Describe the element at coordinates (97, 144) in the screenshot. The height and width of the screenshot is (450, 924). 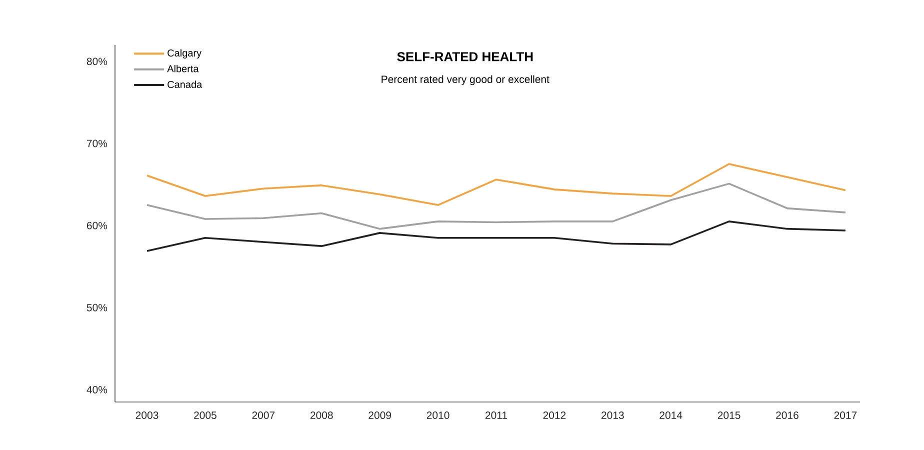
I see `y-tick-label: 70%` at that location.